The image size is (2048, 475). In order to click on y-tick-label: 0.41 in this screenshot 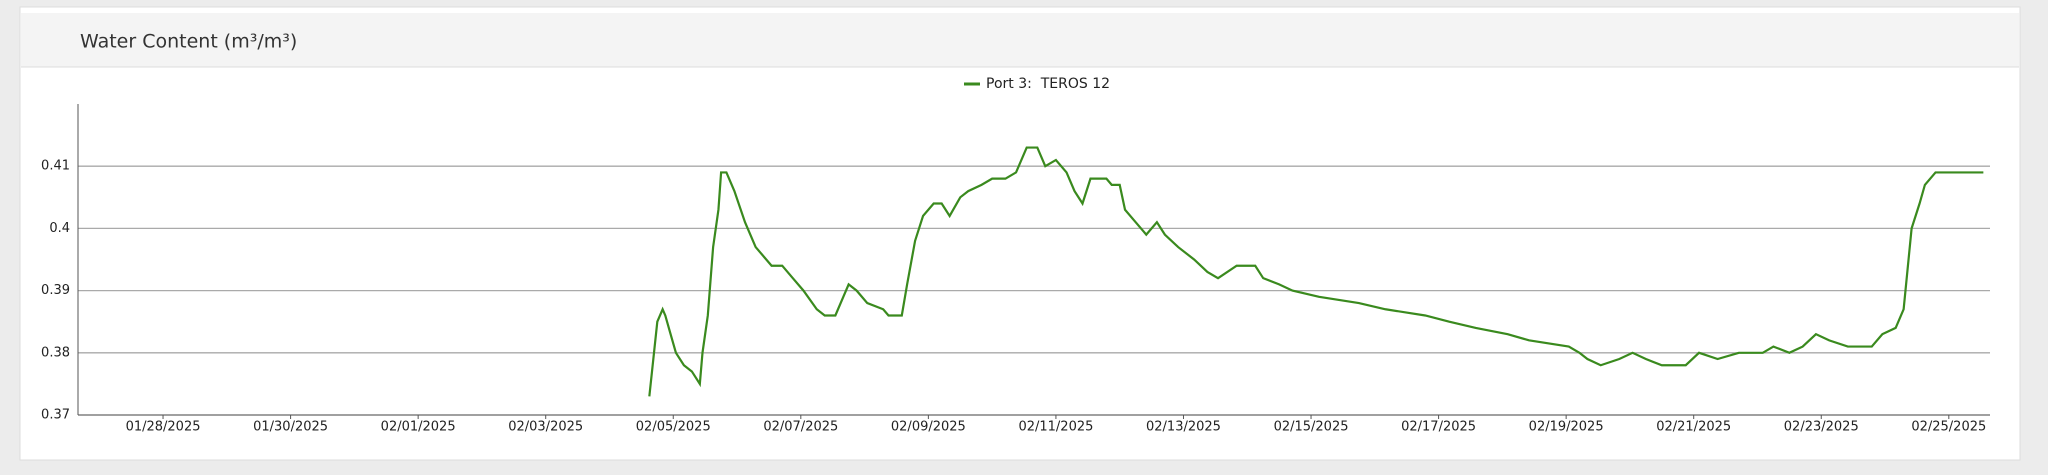, I will do `click(55, 166)`.